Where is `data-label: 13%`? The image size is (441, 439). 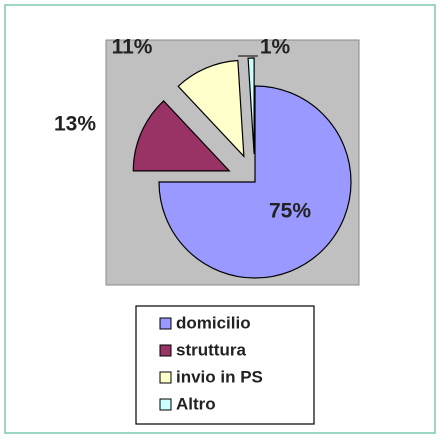 data-label: 13% is located at coordinates (75, 124).